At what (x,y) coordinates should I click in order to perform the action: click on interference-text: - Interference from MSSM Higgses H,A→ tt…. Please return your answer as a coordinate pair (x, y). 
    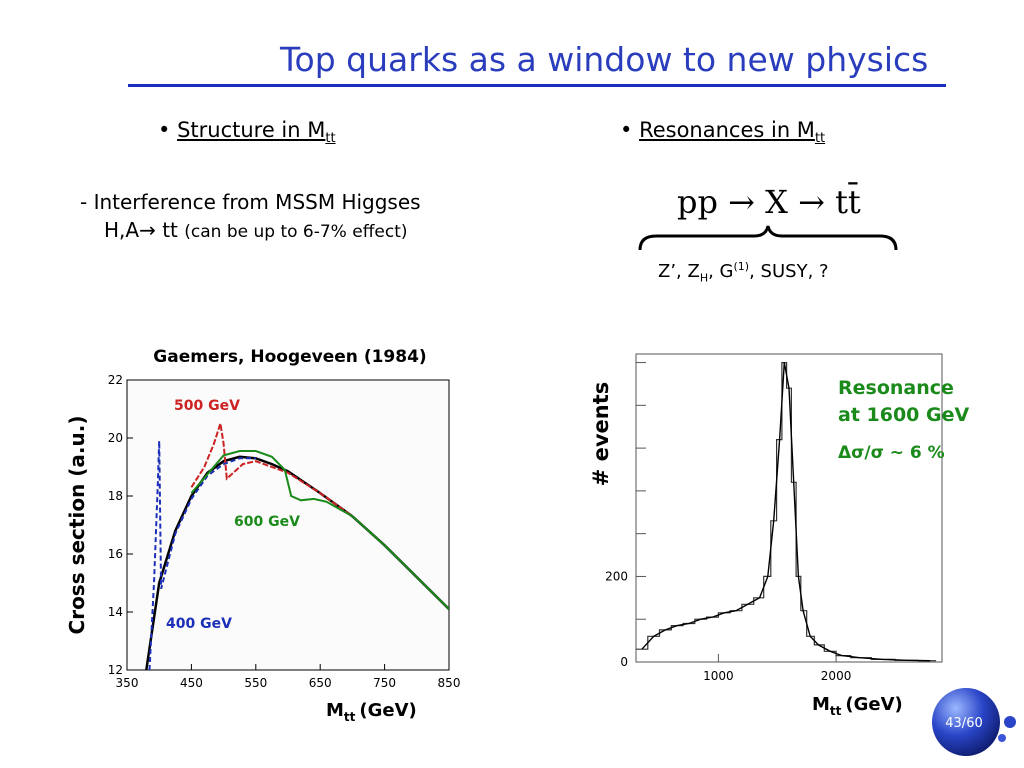
    Looking at the image, I should click on (250, 217).